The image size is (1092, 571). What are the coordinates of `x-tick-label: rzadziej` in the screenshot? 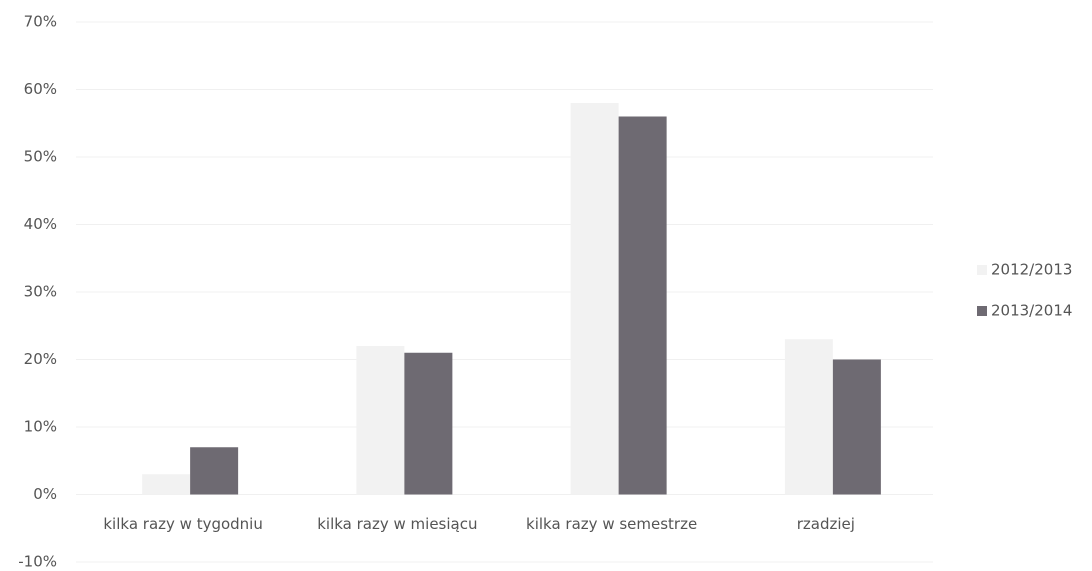 It's located at (826, 524).